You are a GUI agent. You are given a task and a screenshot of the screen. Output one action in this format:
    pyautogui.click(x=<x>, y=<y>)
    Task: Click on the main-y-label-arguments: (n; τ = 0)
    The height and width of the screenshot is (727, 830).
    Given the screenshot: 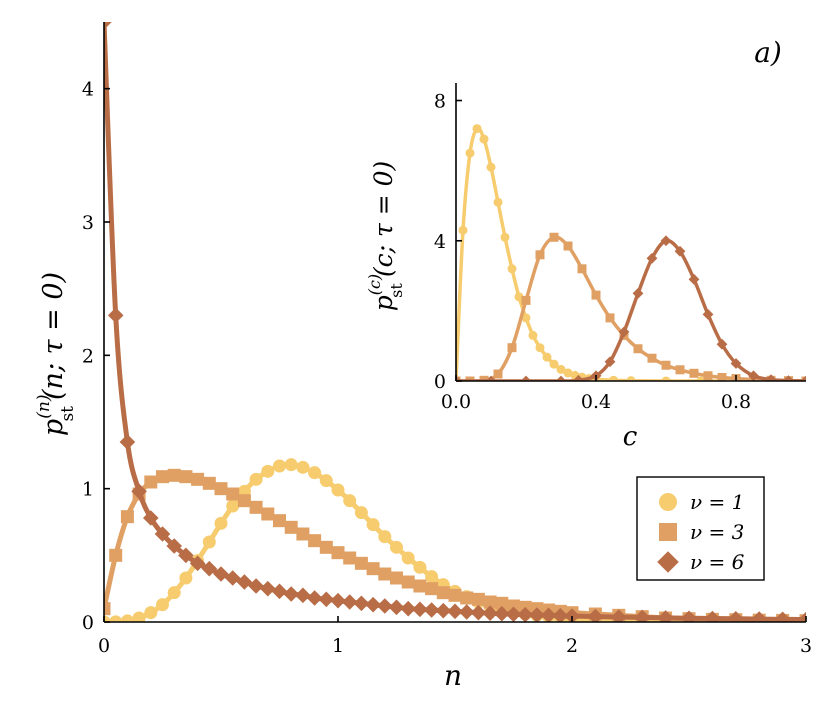 What is the action you would take?
    pyautogui.click(x=53, y=336)
    